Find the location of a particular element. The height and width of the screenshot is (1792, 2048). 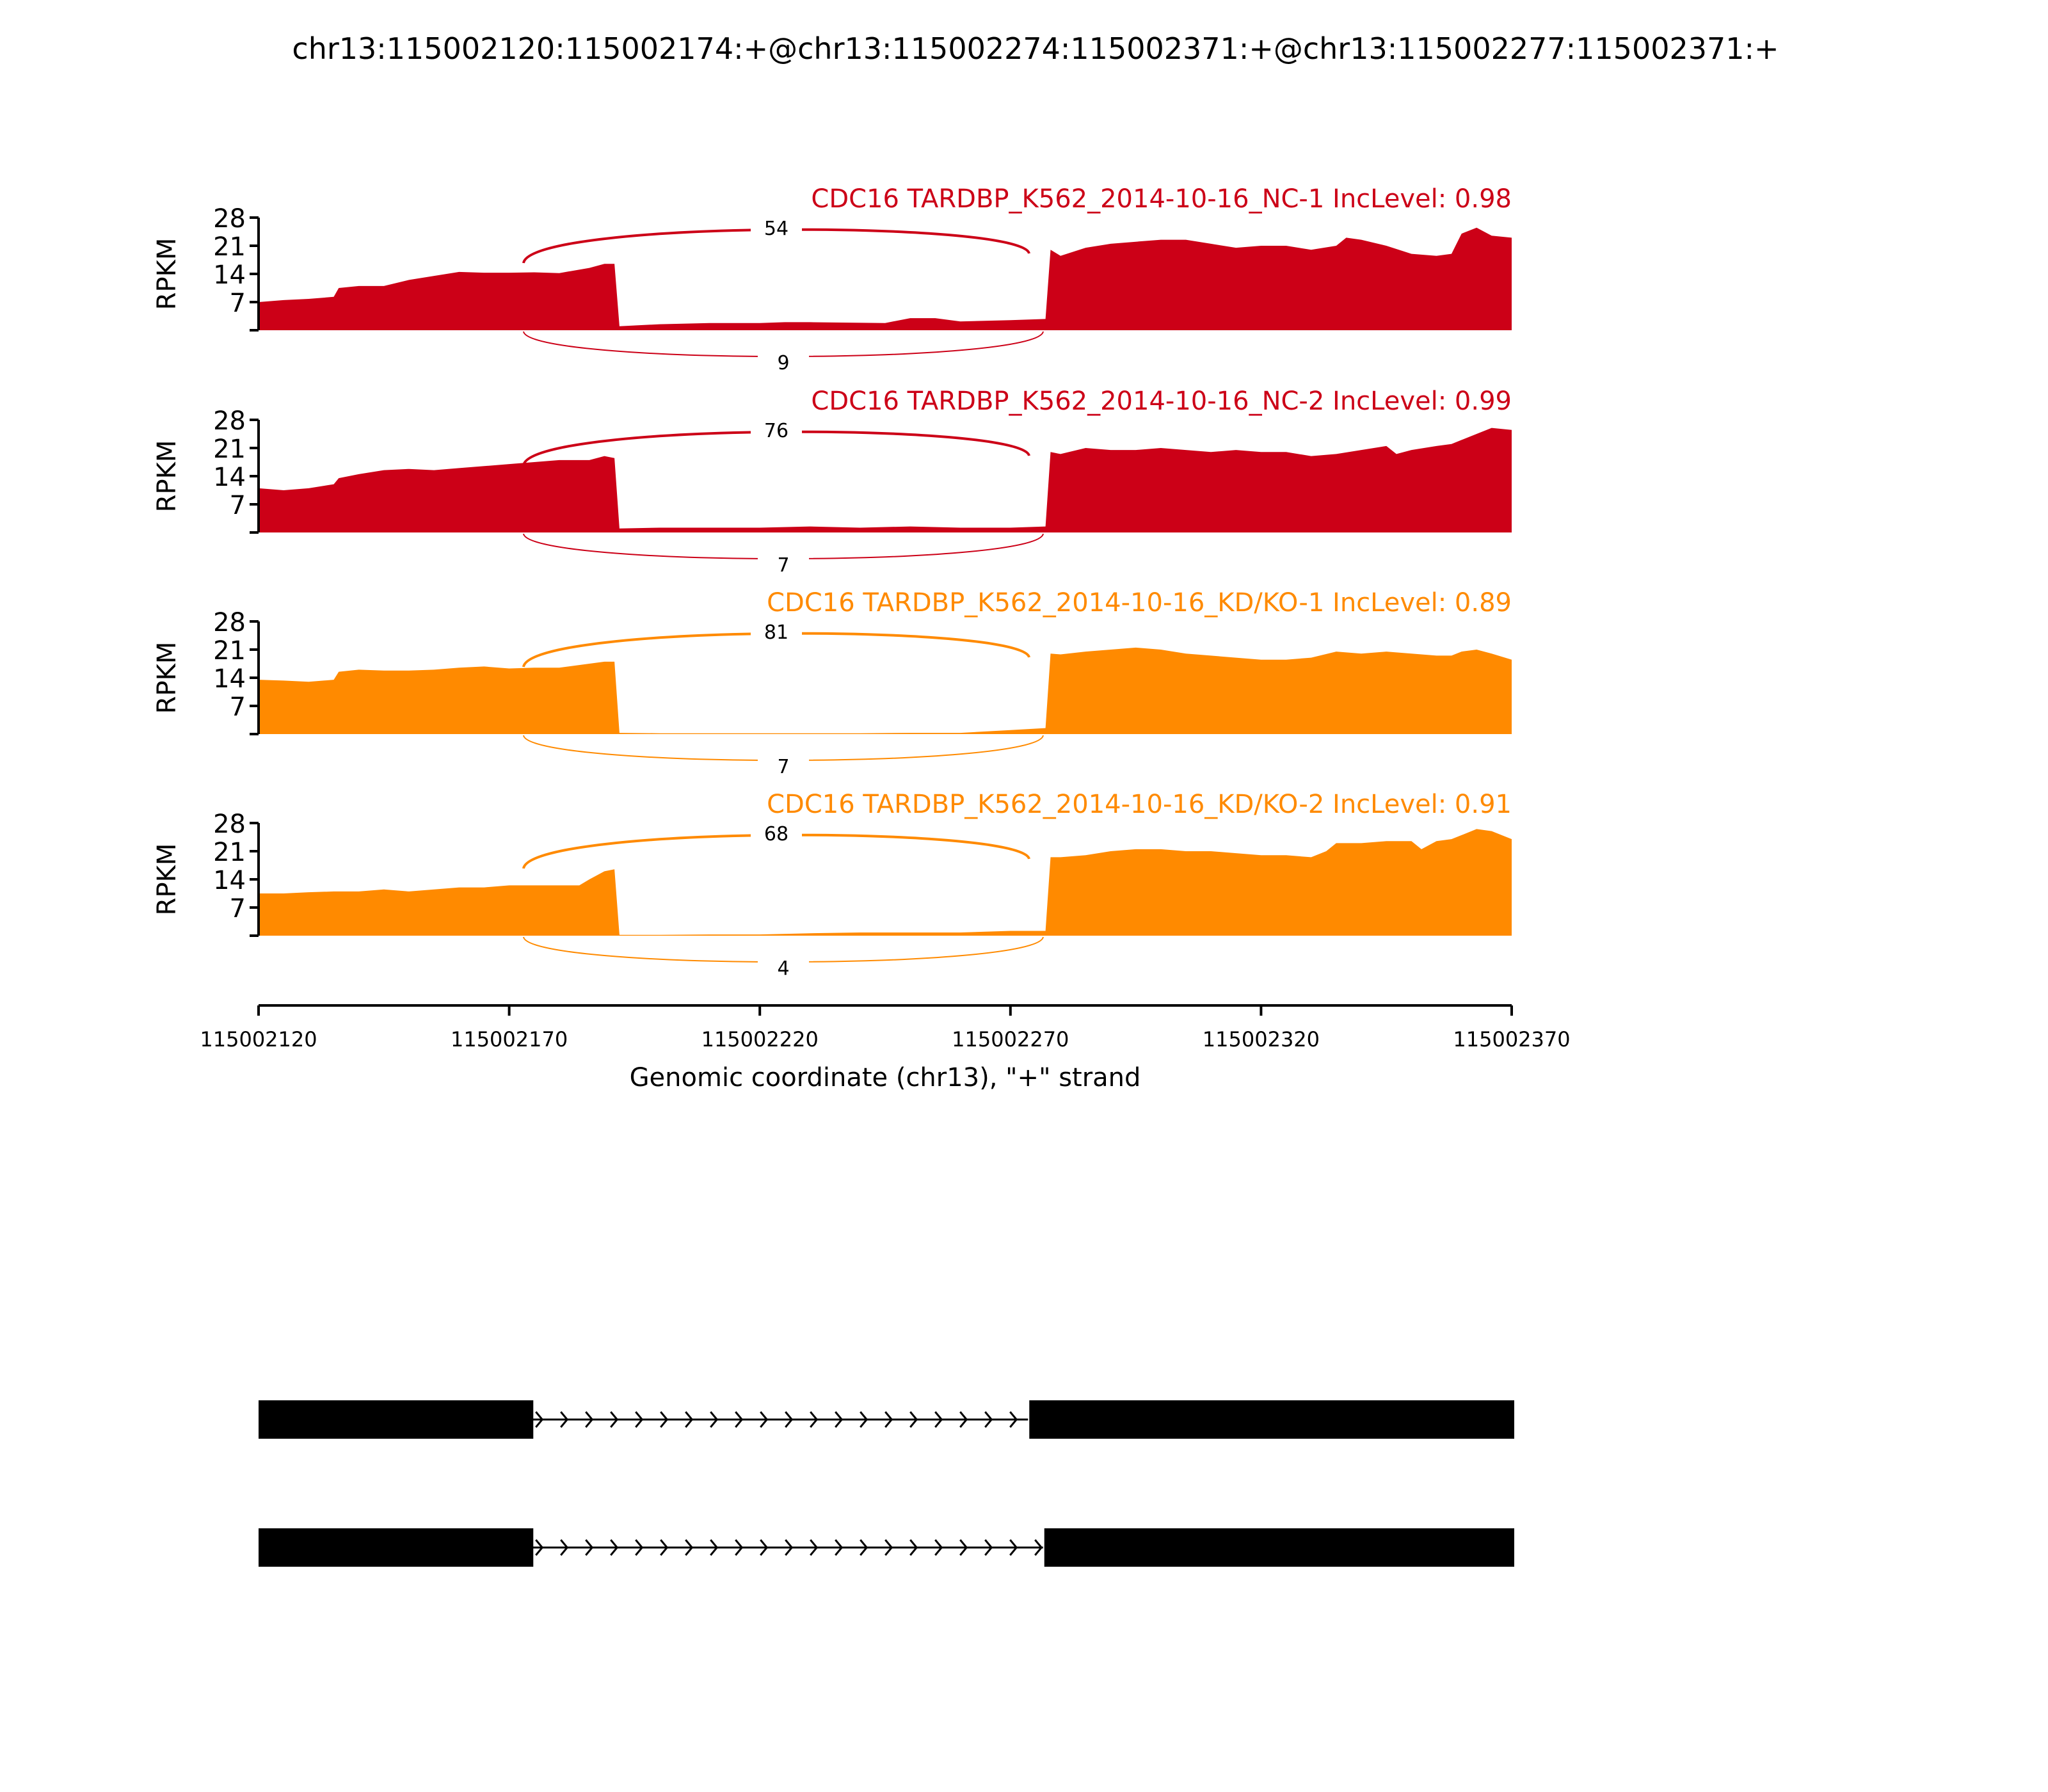

junction-count: 76 is located at coordinates (776, 431).